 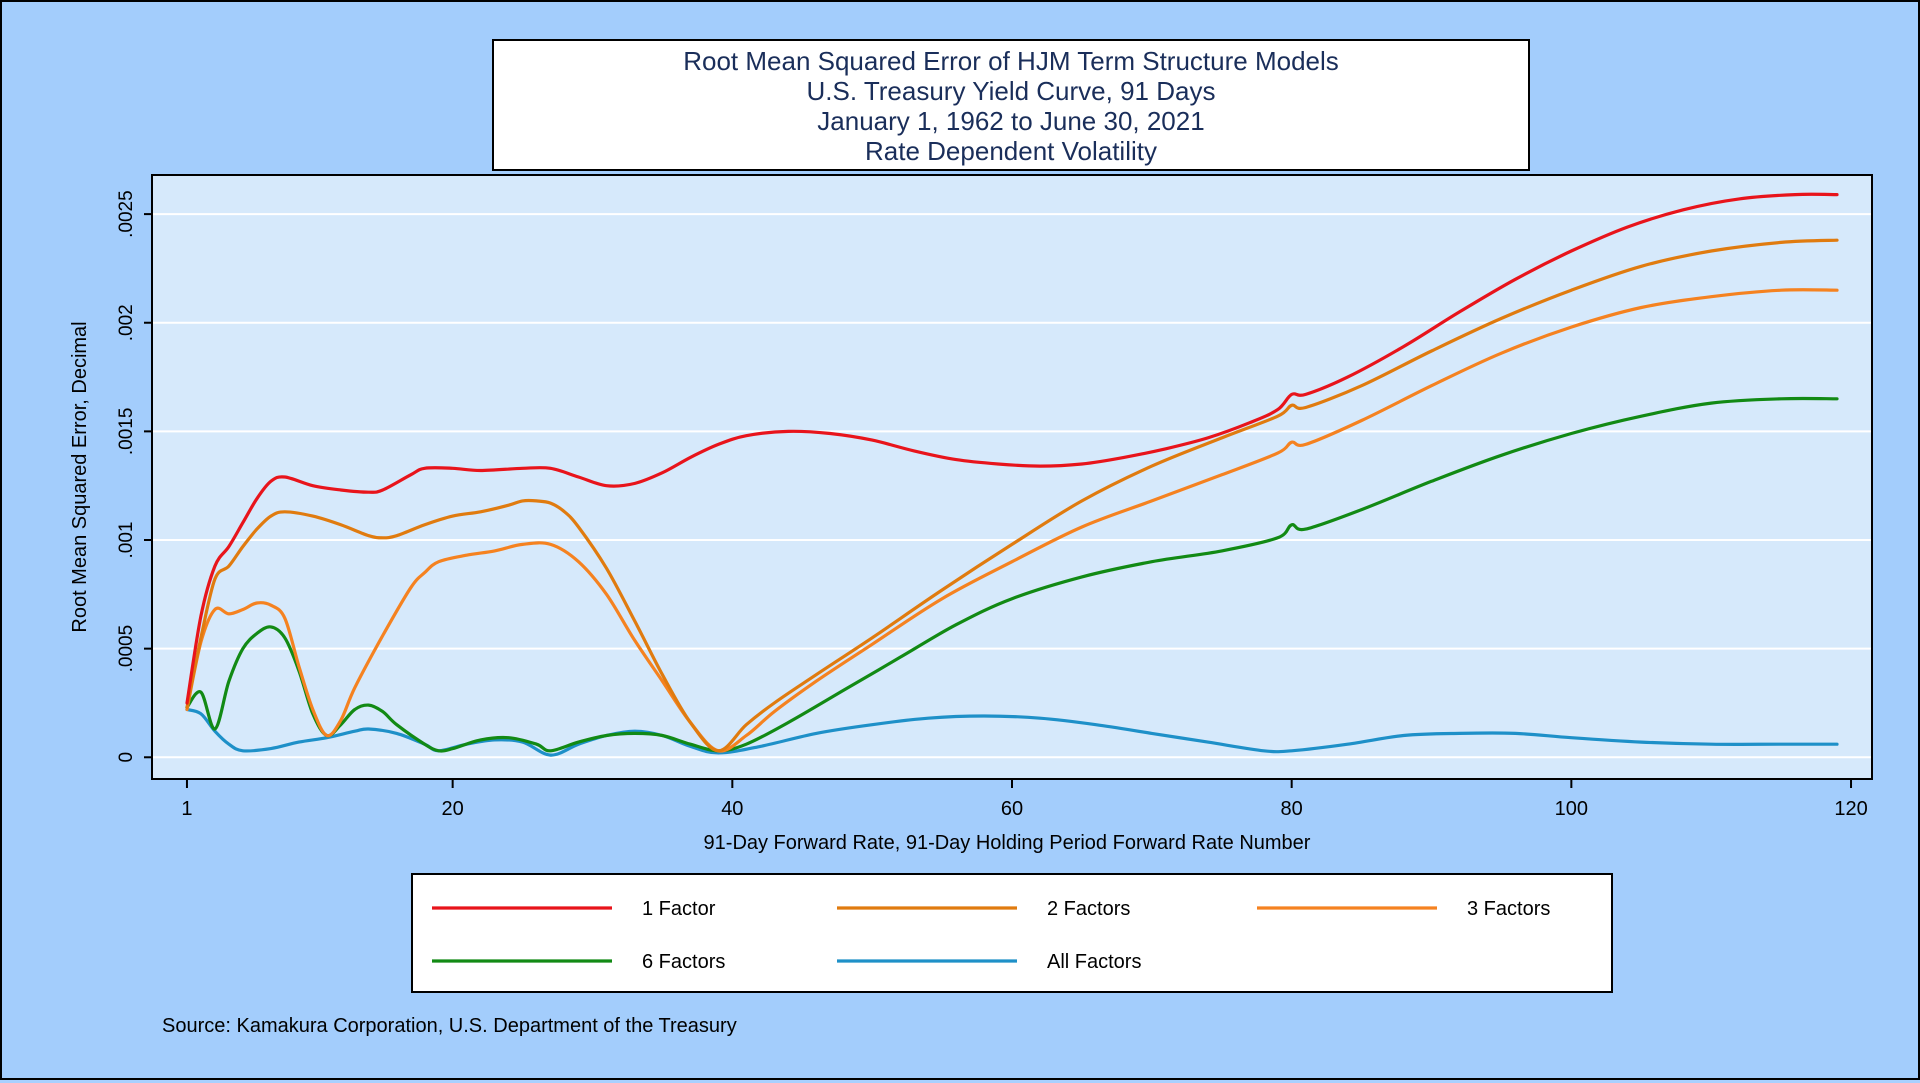 I want to click on chart-title-line-3: January 1, 1962 to June 30, 2021, so click(x=1010, y=121).